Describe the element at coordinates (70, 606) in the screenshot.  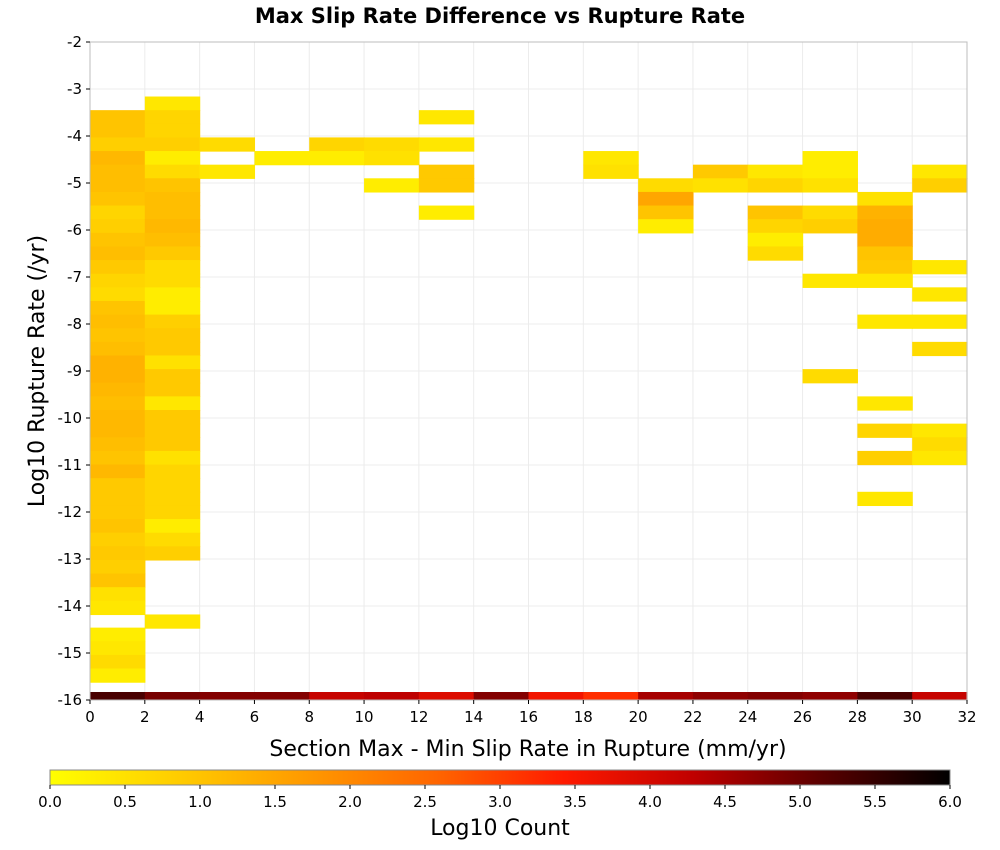
I see `y-tick-label: -14` at that location.